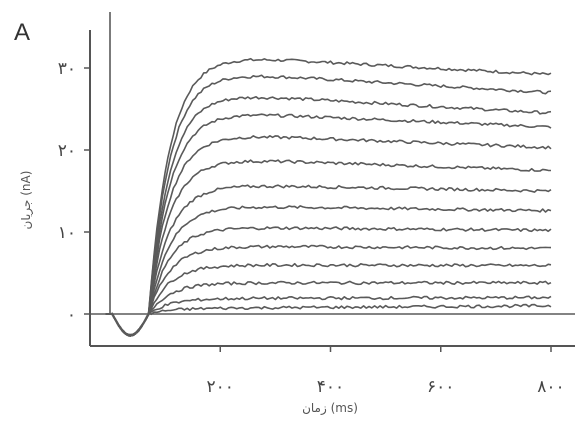 The height and width of the screenshot is (421, 581). I want to click on y-tick-label: ۲۰, so click(67, 151).